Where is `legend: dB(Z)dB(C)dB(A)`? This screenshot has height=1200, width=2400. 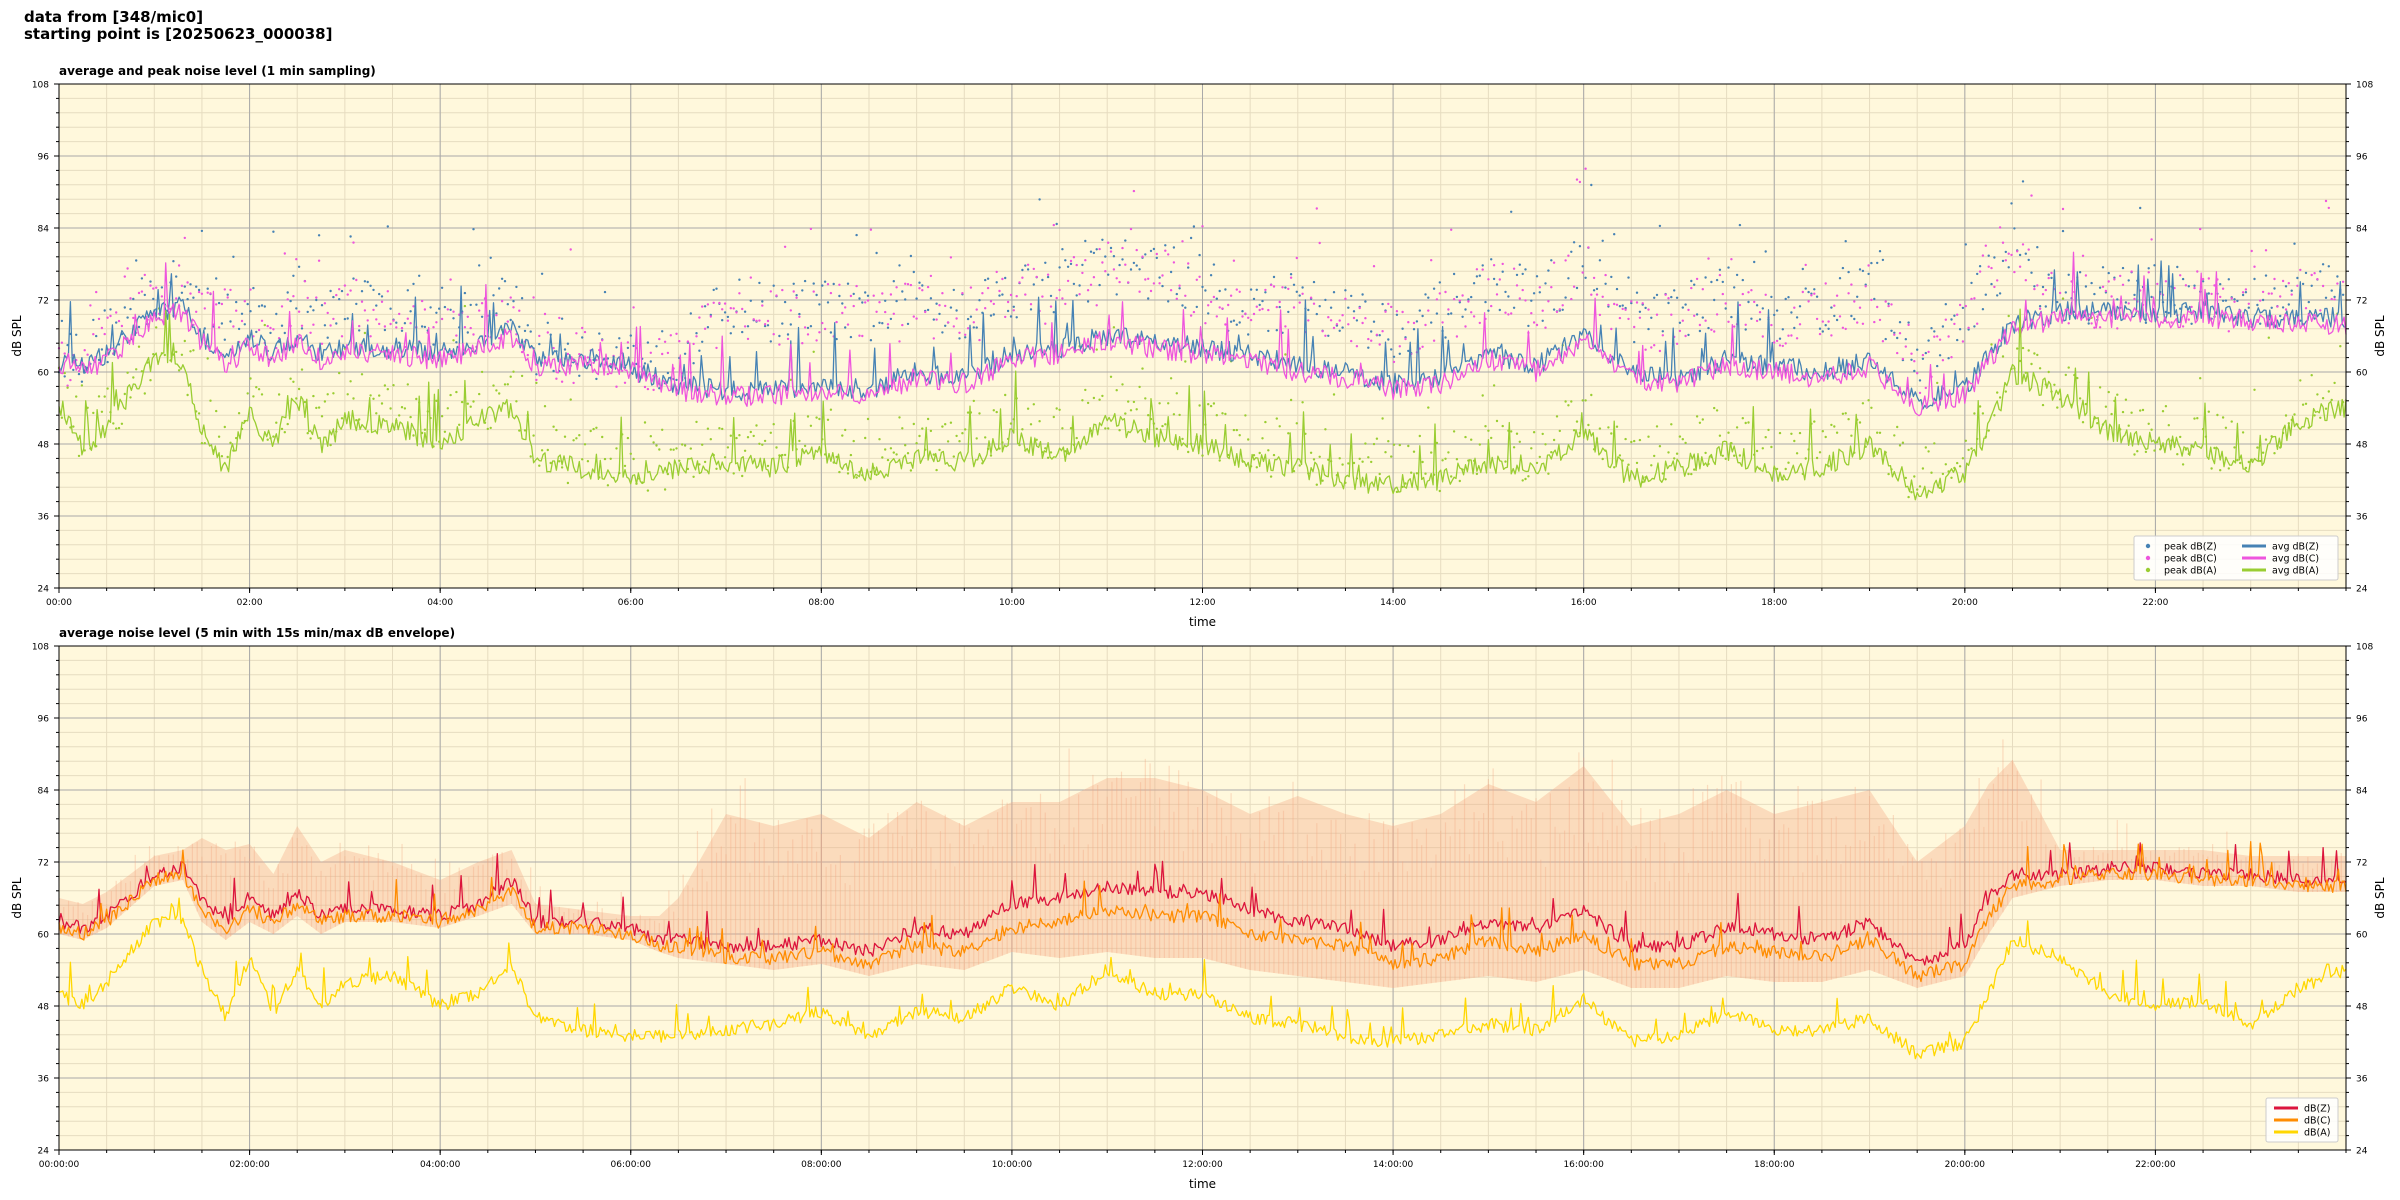
legend: dB(Z)dB(C)dB(A) is located at coordinates (2302, 1120).